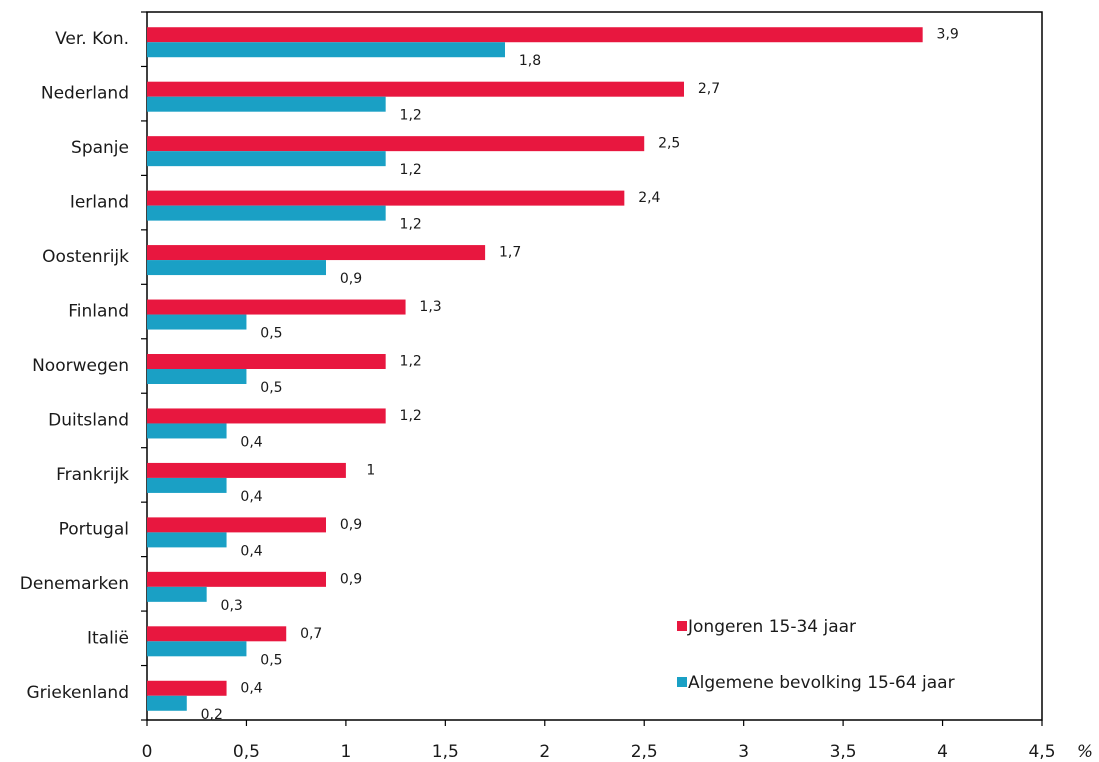  Describe the element at coordinates (232, 606) in the screenshot. I see `value-label: 0,3` at that location.